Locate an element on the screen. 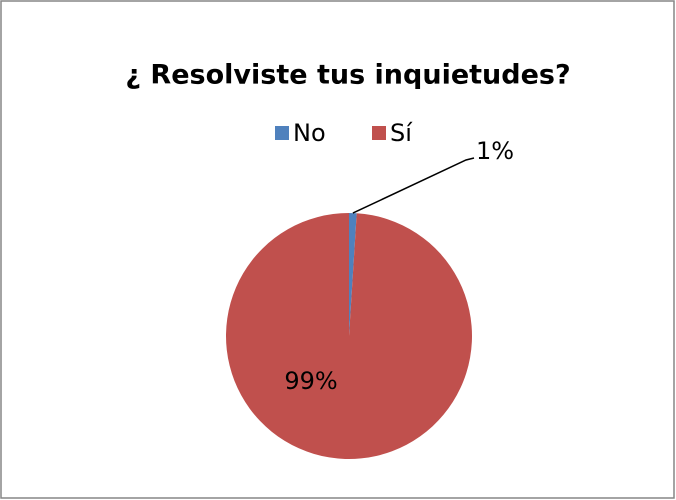  data-label: 99% is located at coordinates (310, 381).